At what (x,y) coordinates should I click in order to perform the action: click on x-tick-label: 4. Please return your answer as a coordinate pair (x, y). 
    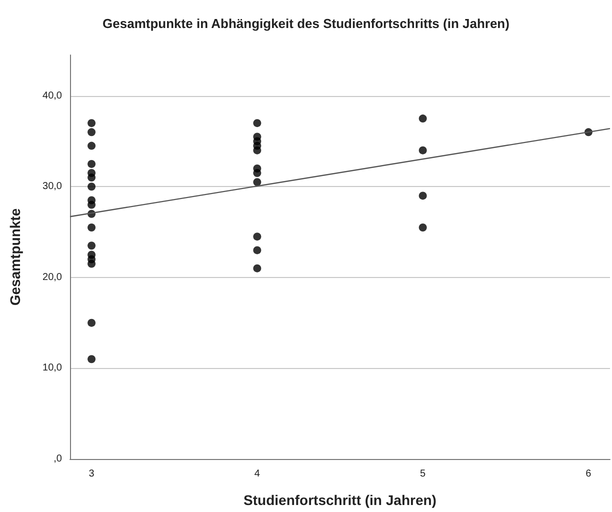
    Looking at the image, I should click on (257, 474).